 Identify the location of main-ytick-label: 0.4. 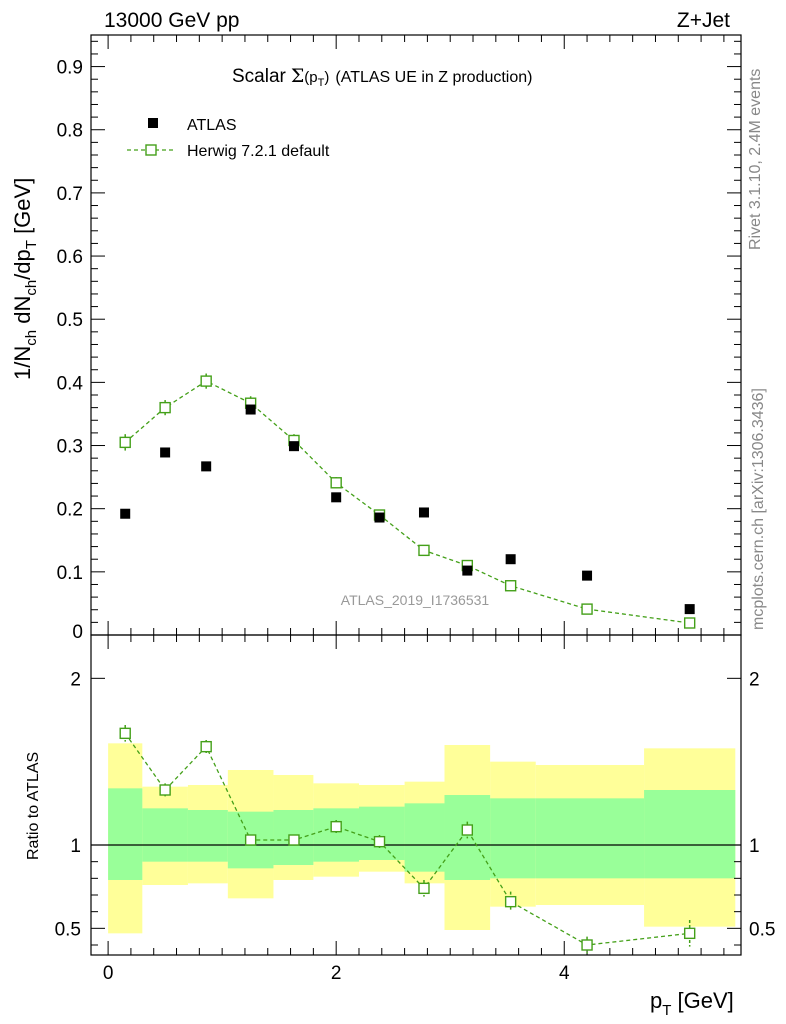
(70, 383).